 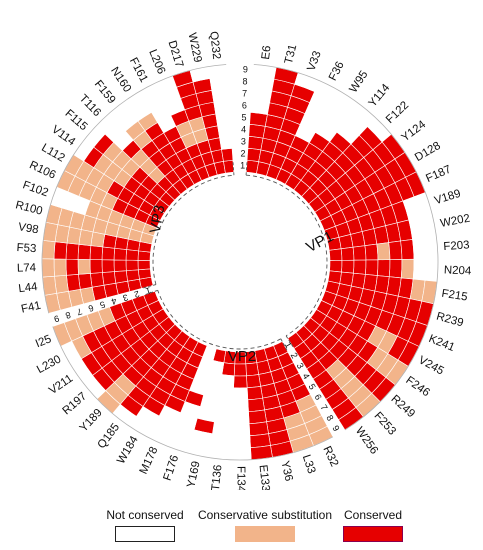 I want to click on residue-label: R249, so click(x=402, y=406).